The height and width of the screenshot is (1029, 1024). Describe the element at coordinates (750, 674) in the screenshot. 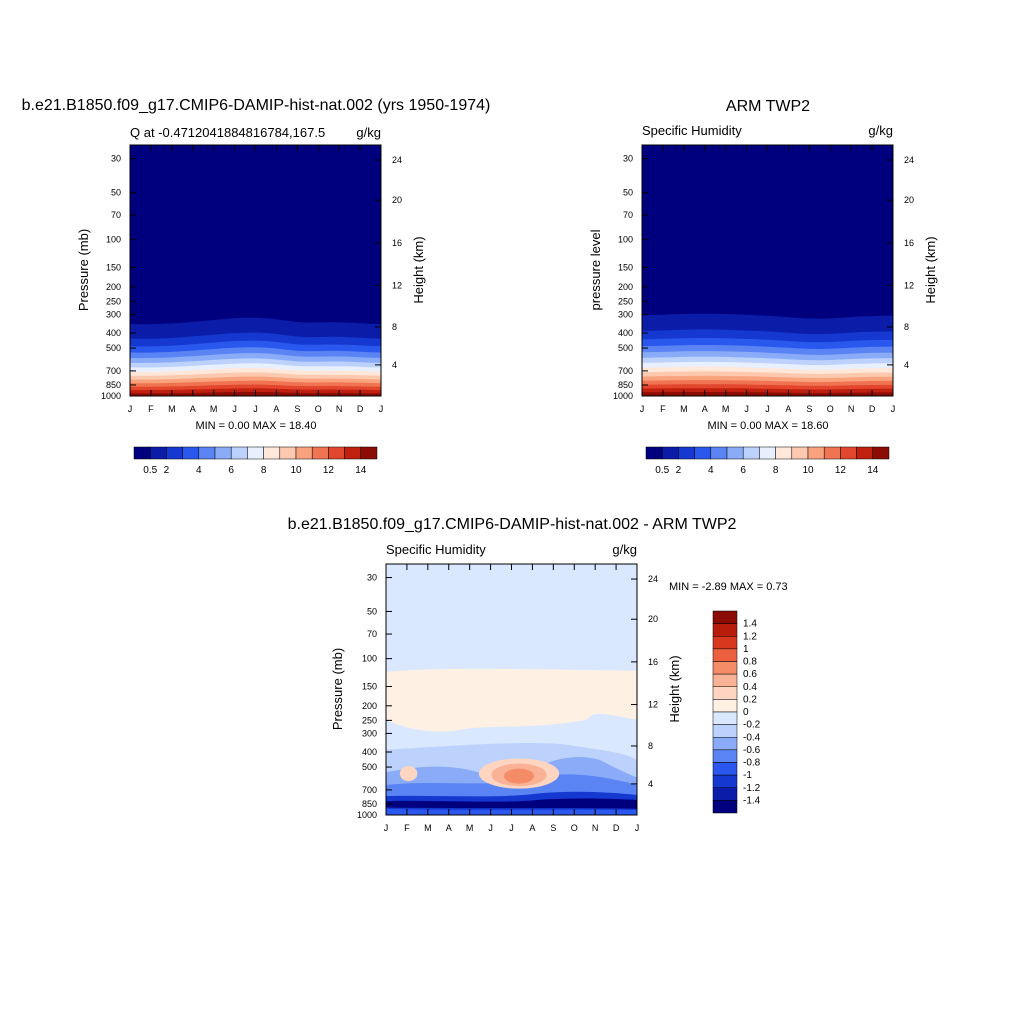

I see `colorbar-label: 0.6` at that location.